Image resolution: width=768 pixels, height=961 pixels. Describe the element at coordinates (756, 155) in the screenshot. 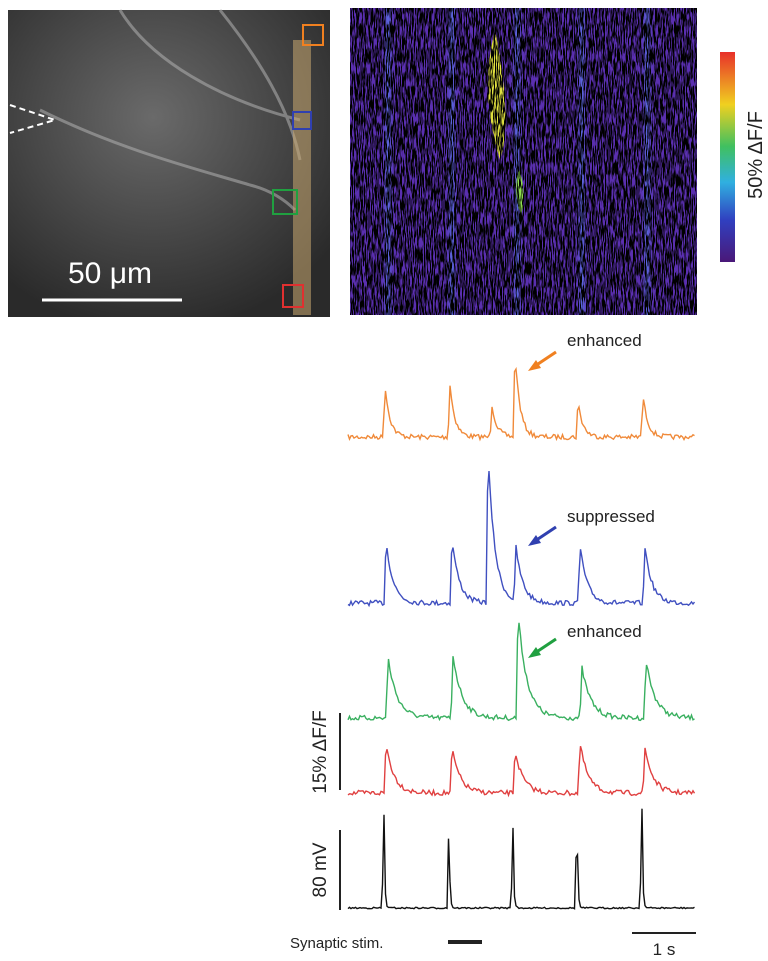

I see `colorbar-label: 50% ΔF/F` at that location.